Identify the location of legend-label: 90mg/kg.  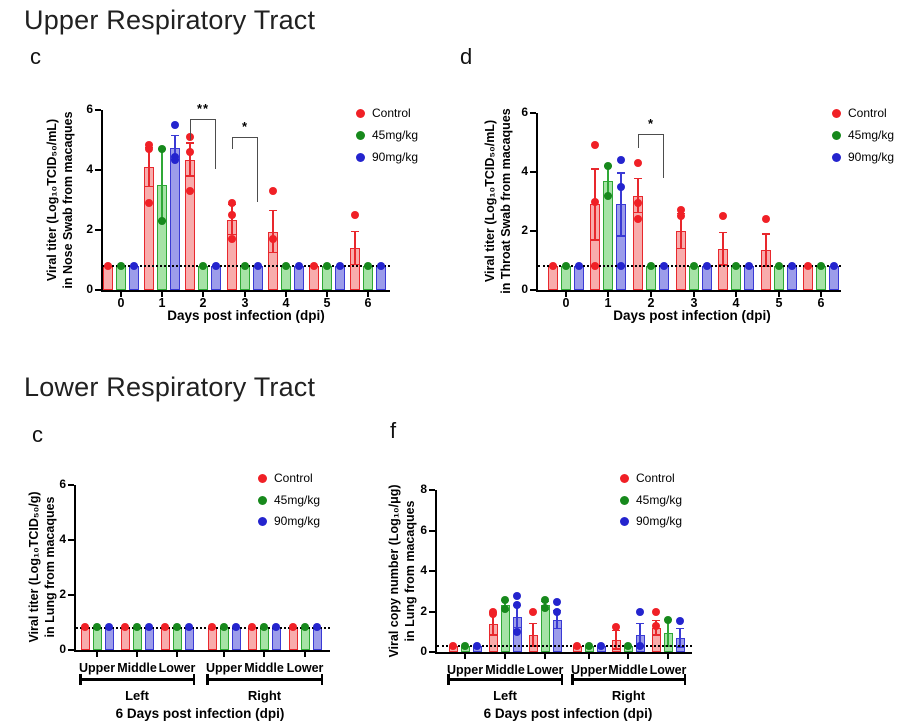
(871, 157).